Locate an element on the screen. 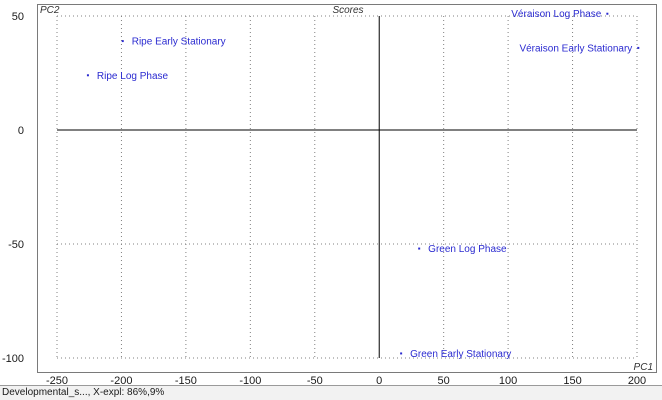 This screenshot has width=662, height=400. x-tick-label: -50 is located at coordinates (315, 381).